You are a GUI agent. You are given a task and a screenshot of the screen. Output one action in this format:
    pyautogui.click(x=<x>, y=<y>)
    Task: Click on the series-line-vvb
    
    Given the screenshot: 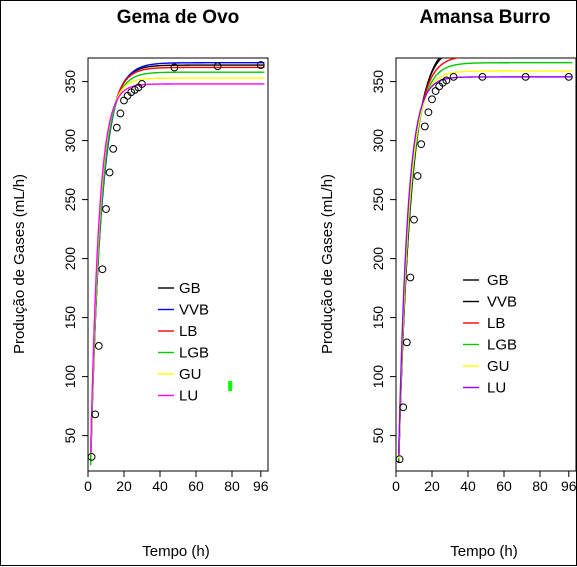 What is the action you would take?
    pyautogui.click(x=419, y=255)
    